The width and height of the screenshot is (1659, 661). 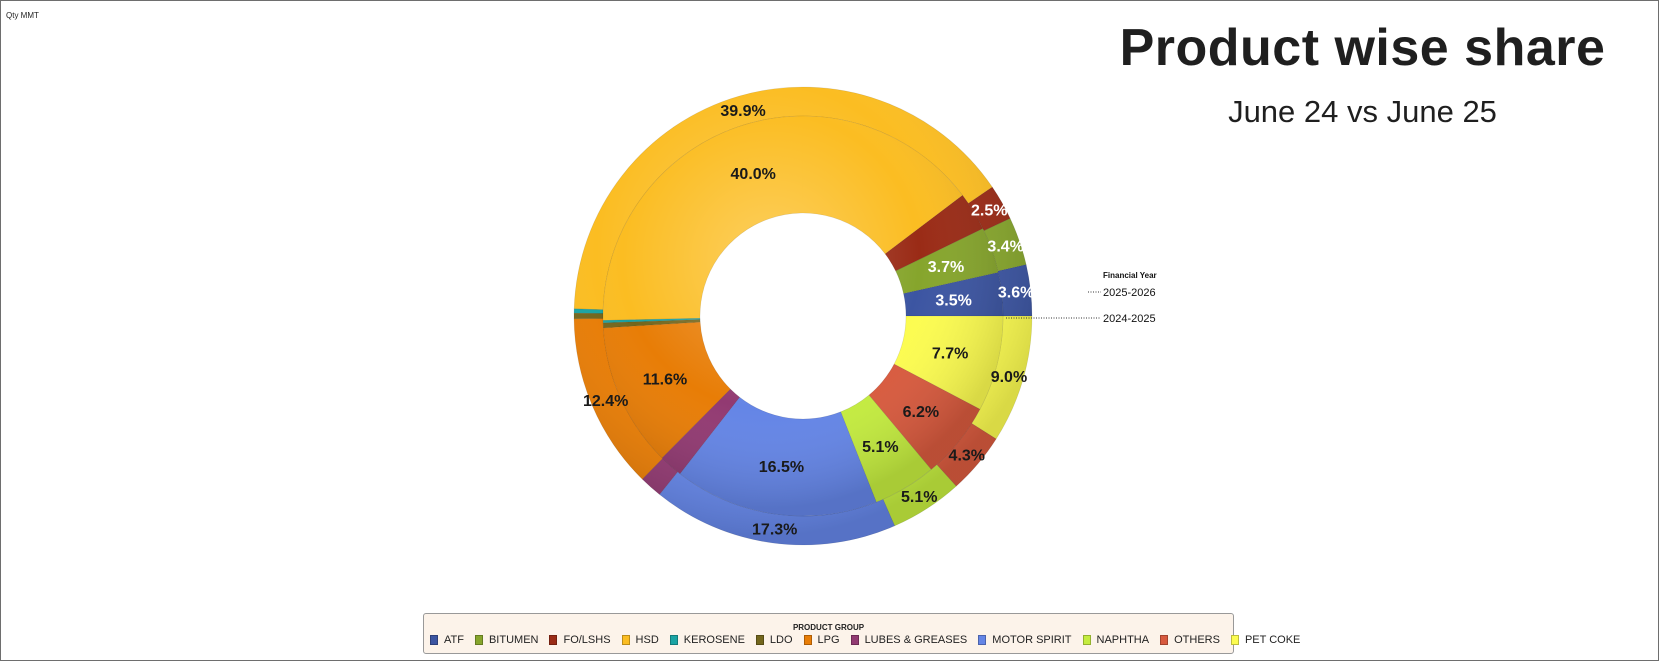 I want to click on legend-label: PET COKE, so click(x=1272, y=640).